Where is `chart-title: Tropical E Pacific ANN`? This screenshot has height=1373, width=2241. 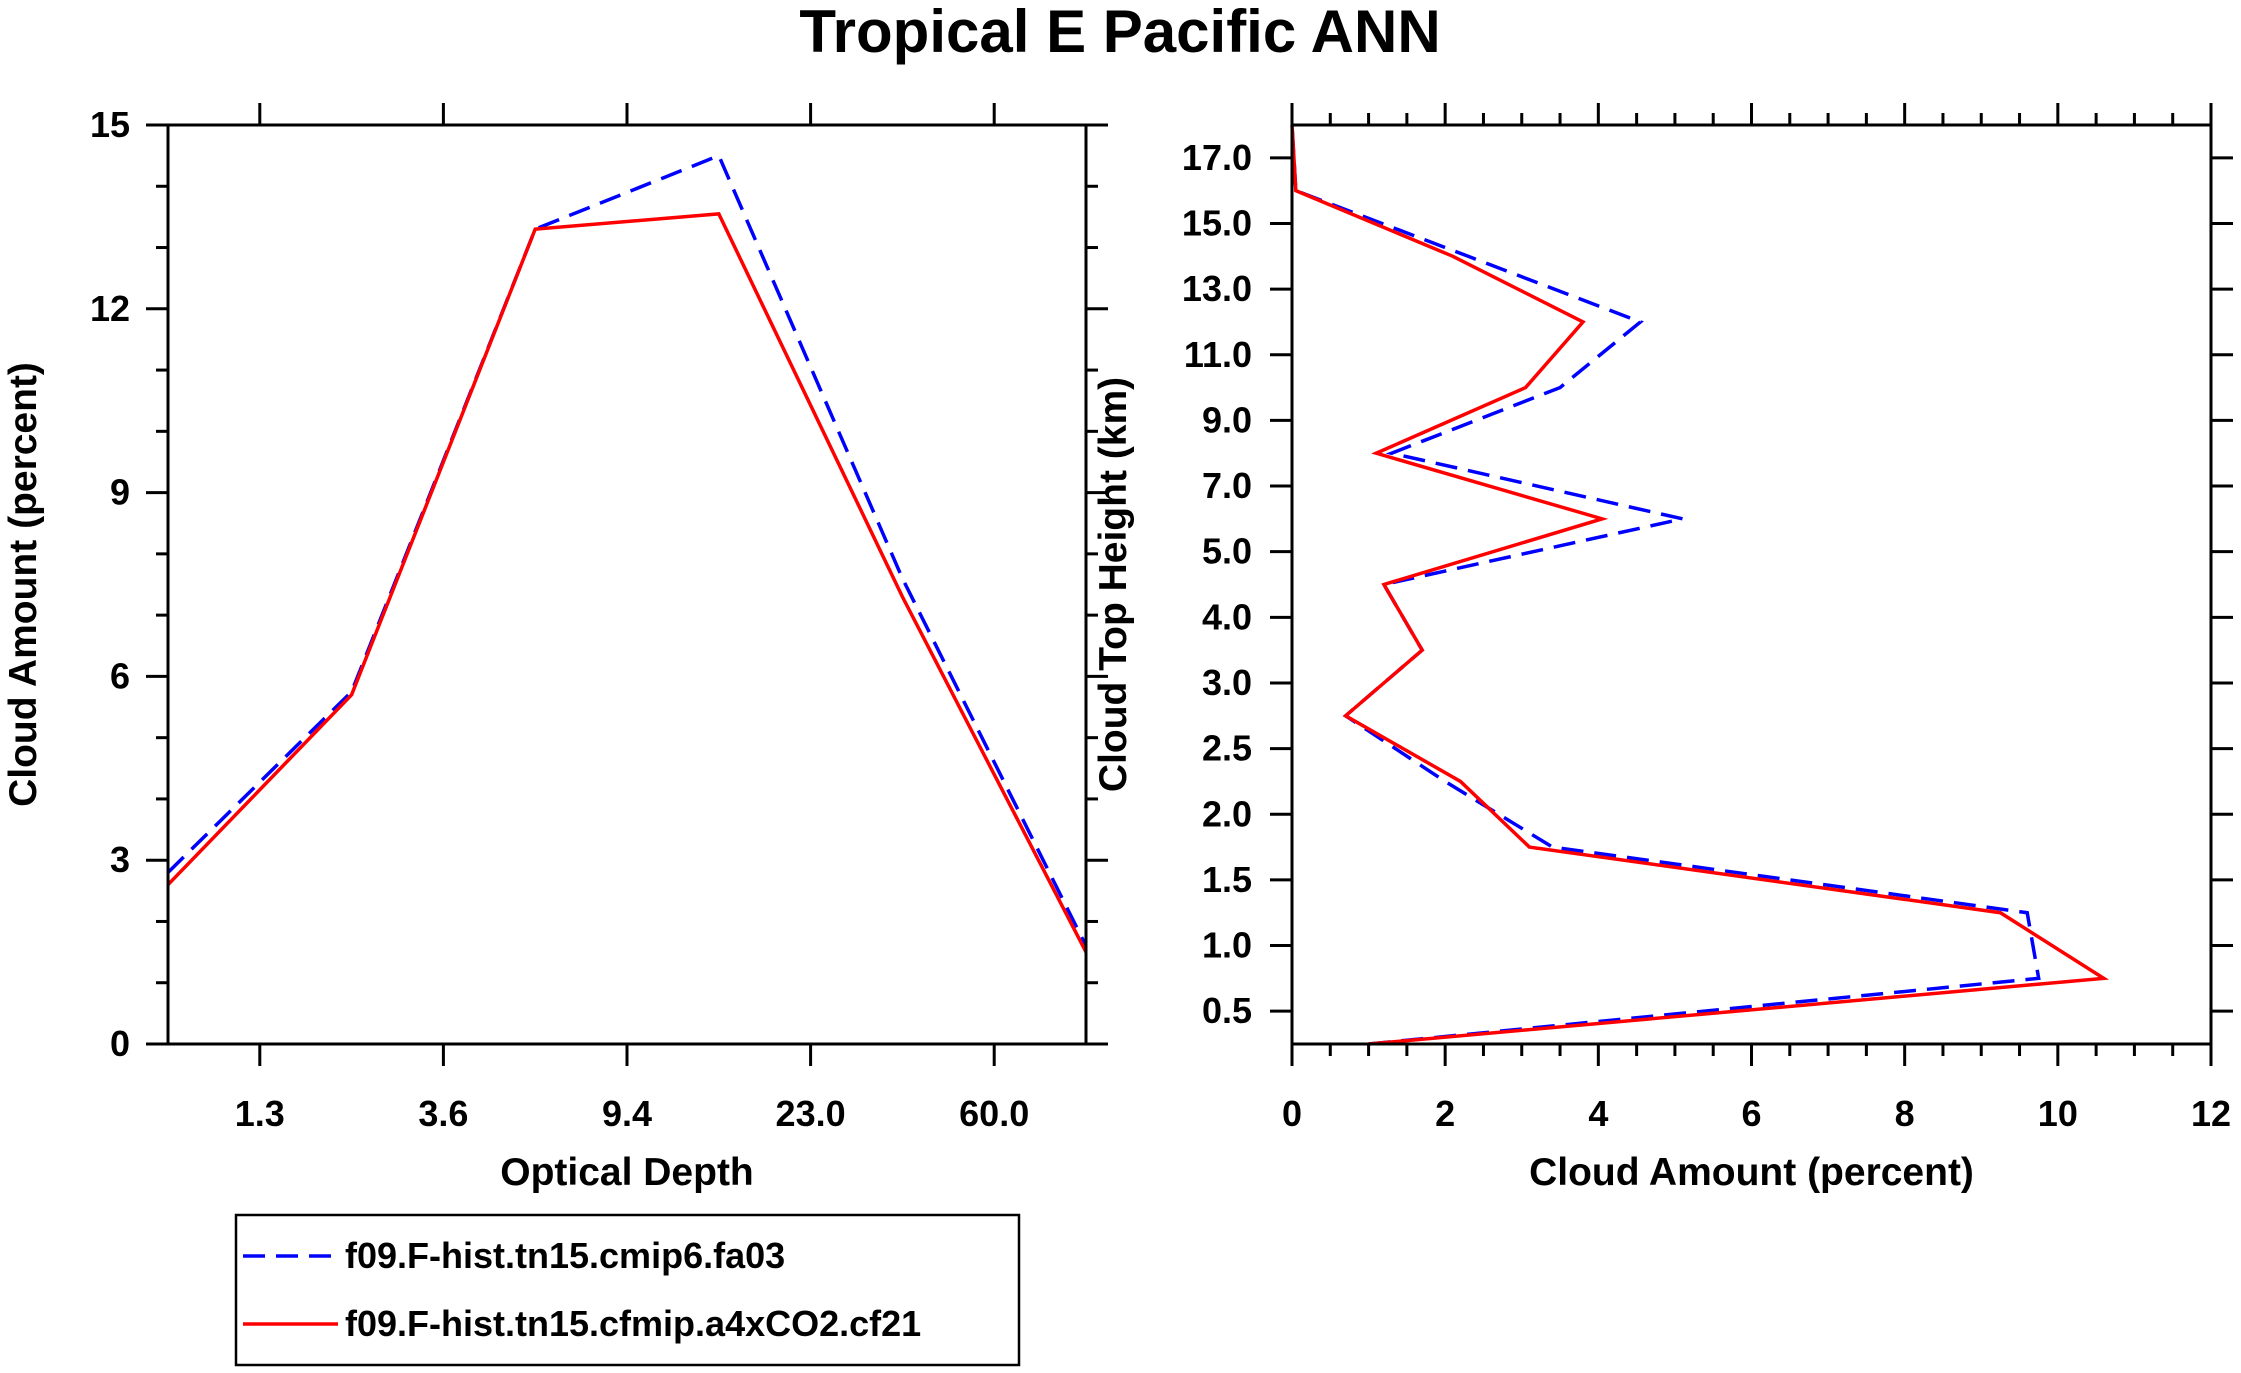
chart-title: Tropical E Pacific ANN is located at coordinates (1119, 32).